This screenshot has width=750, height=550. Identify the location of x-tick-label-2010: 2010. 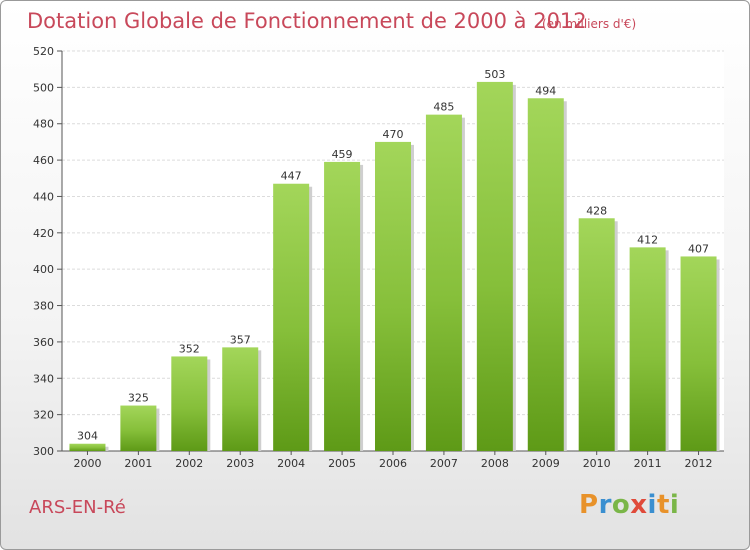
(597, 463).